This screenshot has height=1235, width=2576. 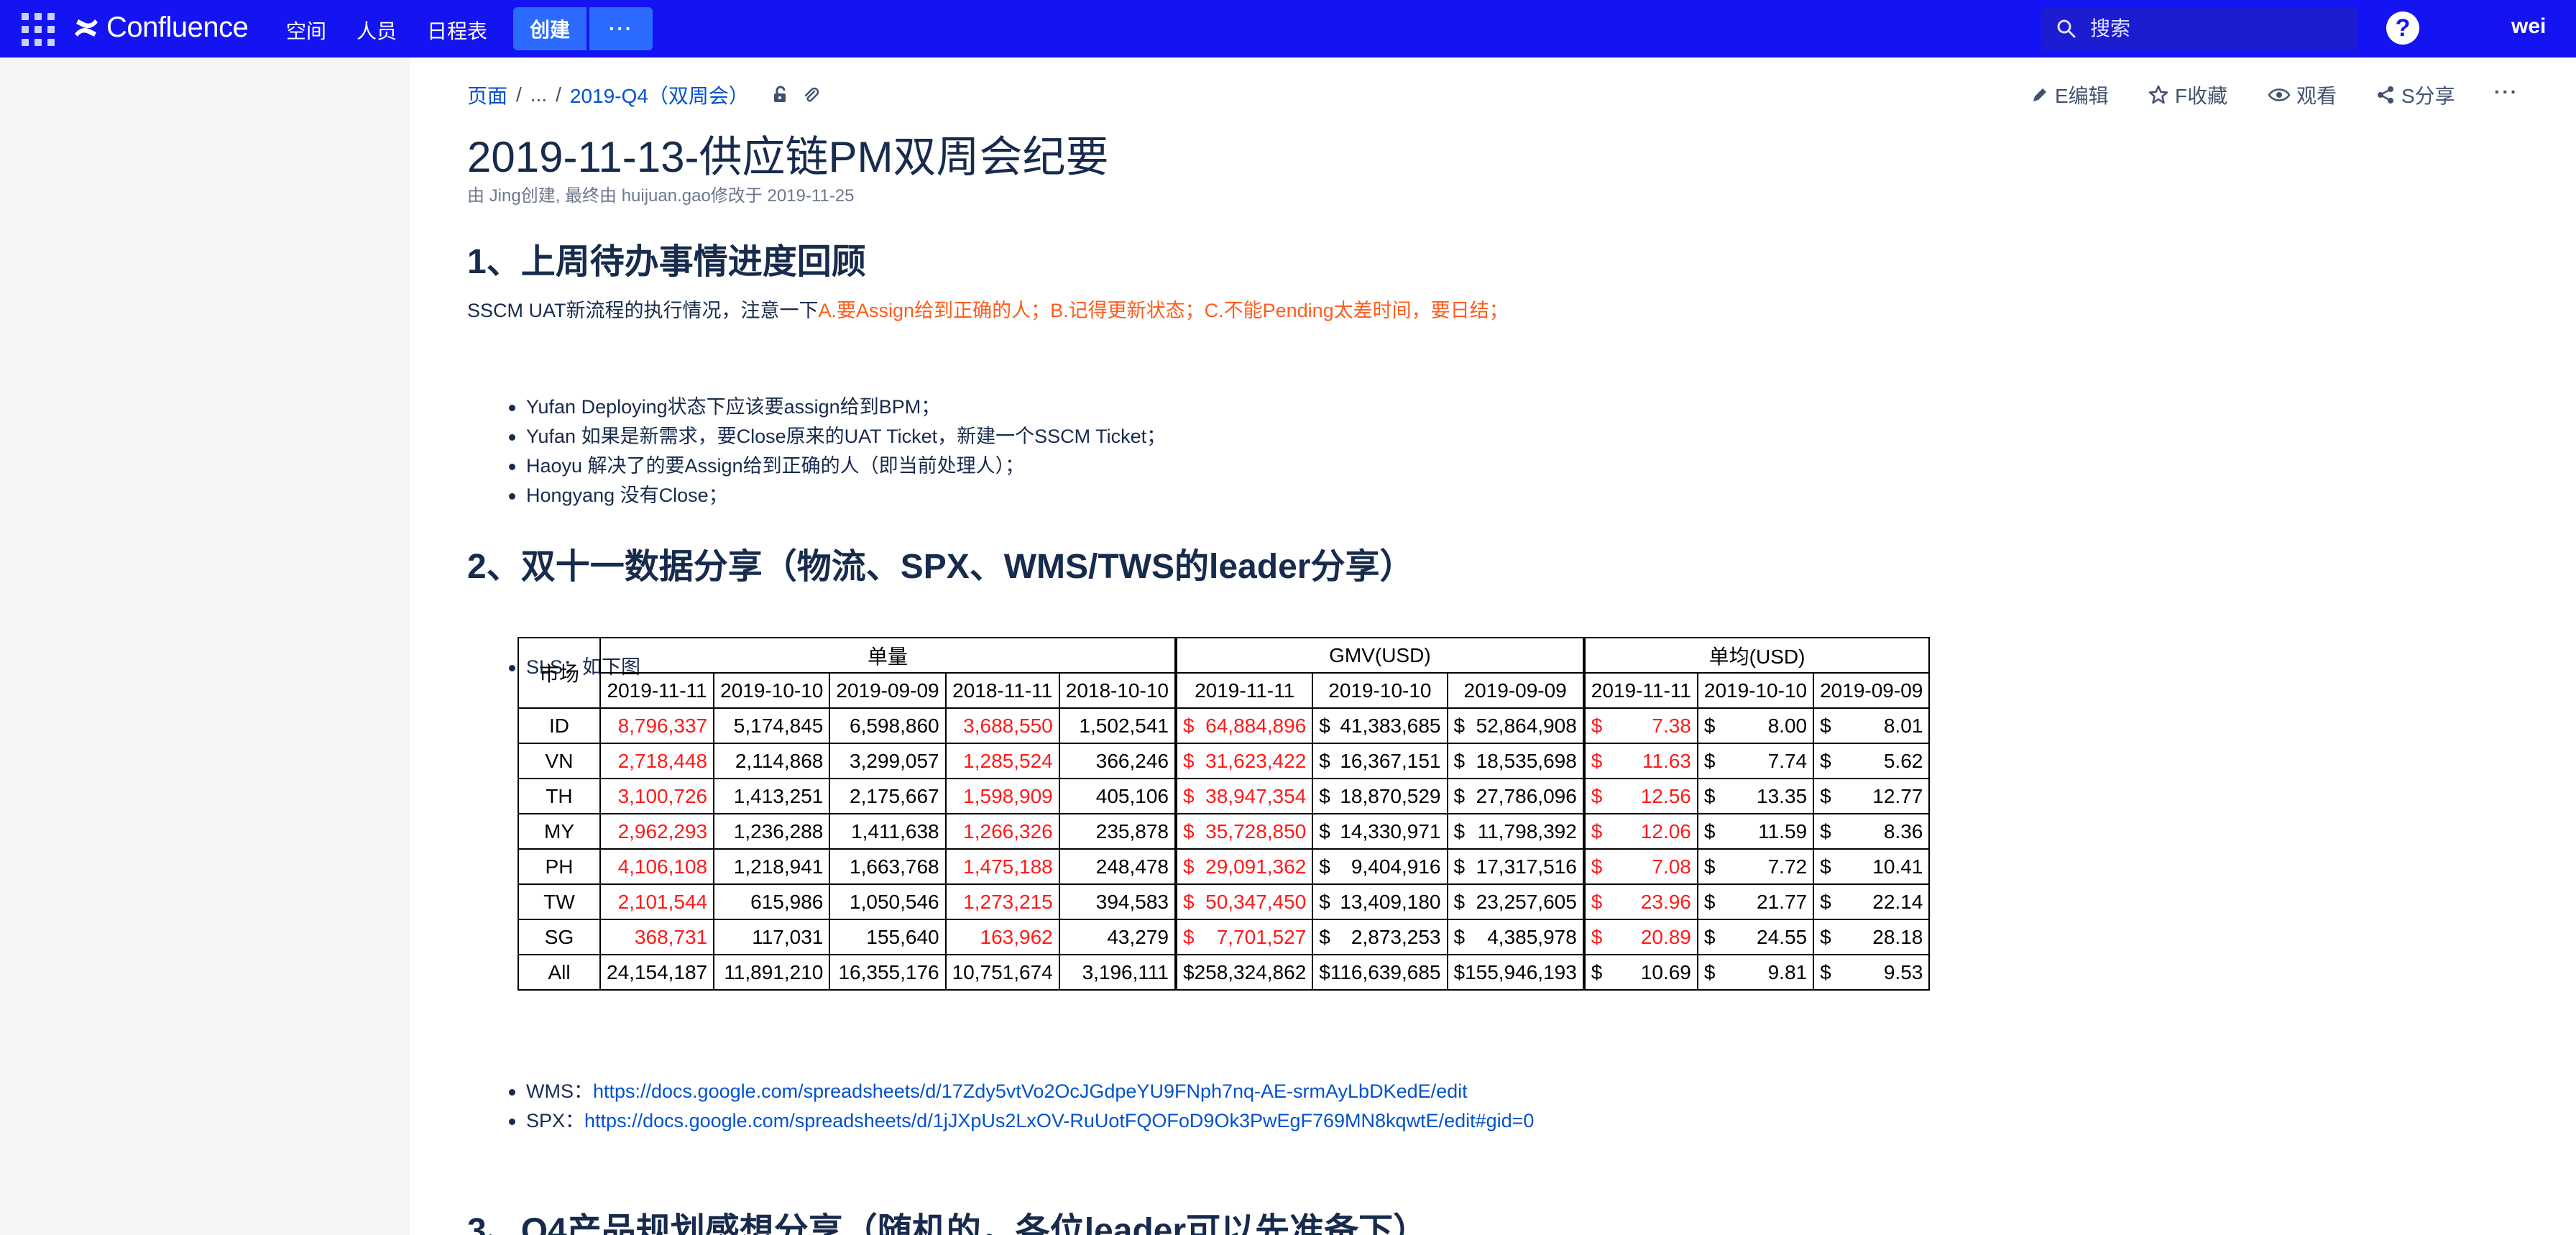 I want to click on gmv-cell: $35,728,850, so click(x=1244, y=831).